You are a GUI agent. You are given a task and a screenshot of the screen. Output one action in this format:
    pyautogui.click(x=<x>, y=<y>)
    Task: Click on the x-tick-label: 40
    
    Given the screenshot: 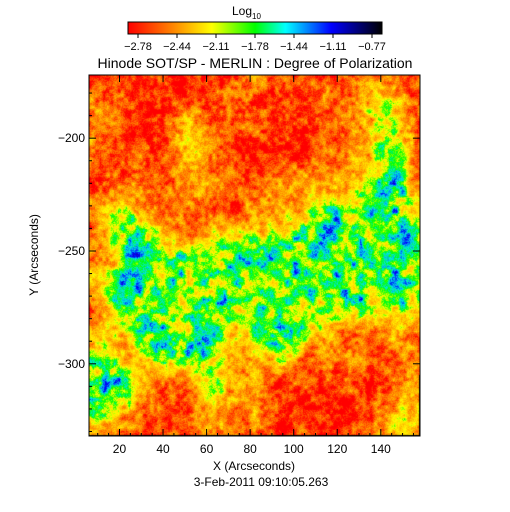 What is the action you would take?
    pyautogui.click(x=163, y=449)
    